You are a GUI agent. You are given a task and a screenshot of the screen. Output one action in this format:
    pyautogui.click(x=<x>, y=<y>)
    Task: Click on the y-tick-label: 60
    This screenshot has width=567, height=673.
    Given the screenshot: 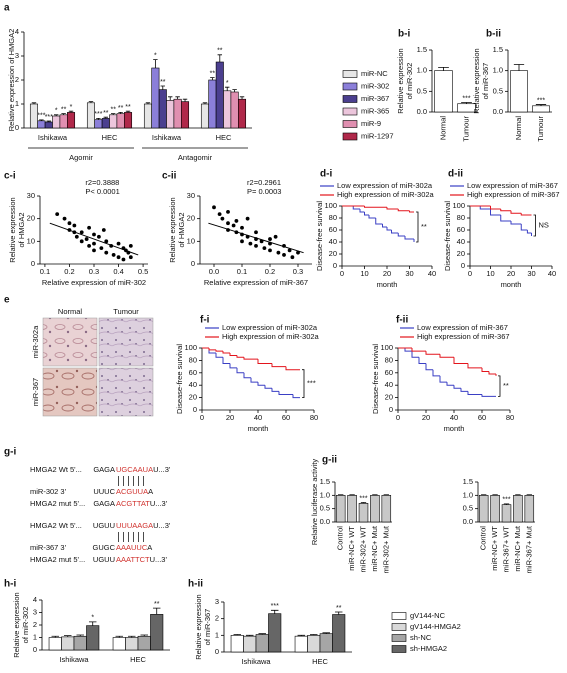 What is the action you would take?
    pyautogui.click(x=461, y=229)
    